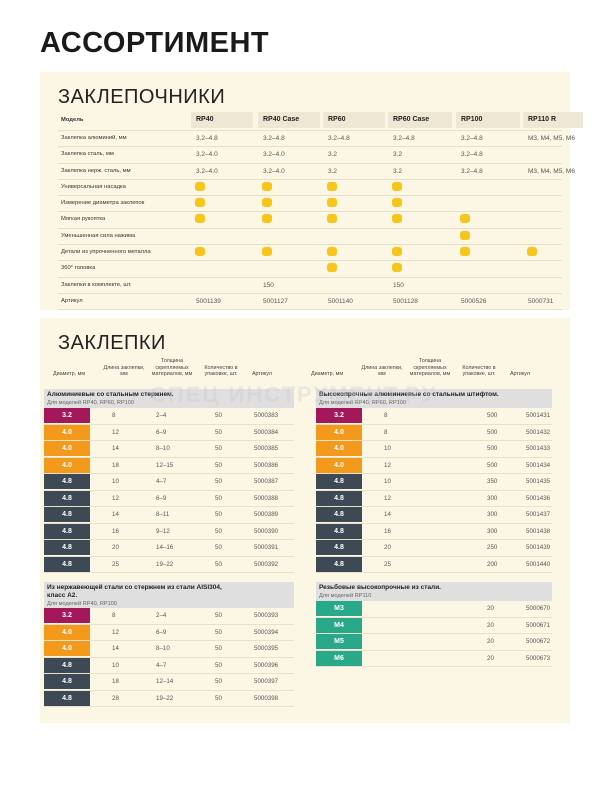  What do you see at coordinates (434, 416) in the screenshot?
I see `table-row: 3.2 8 500 5001431` at bounding box center [434, 416].